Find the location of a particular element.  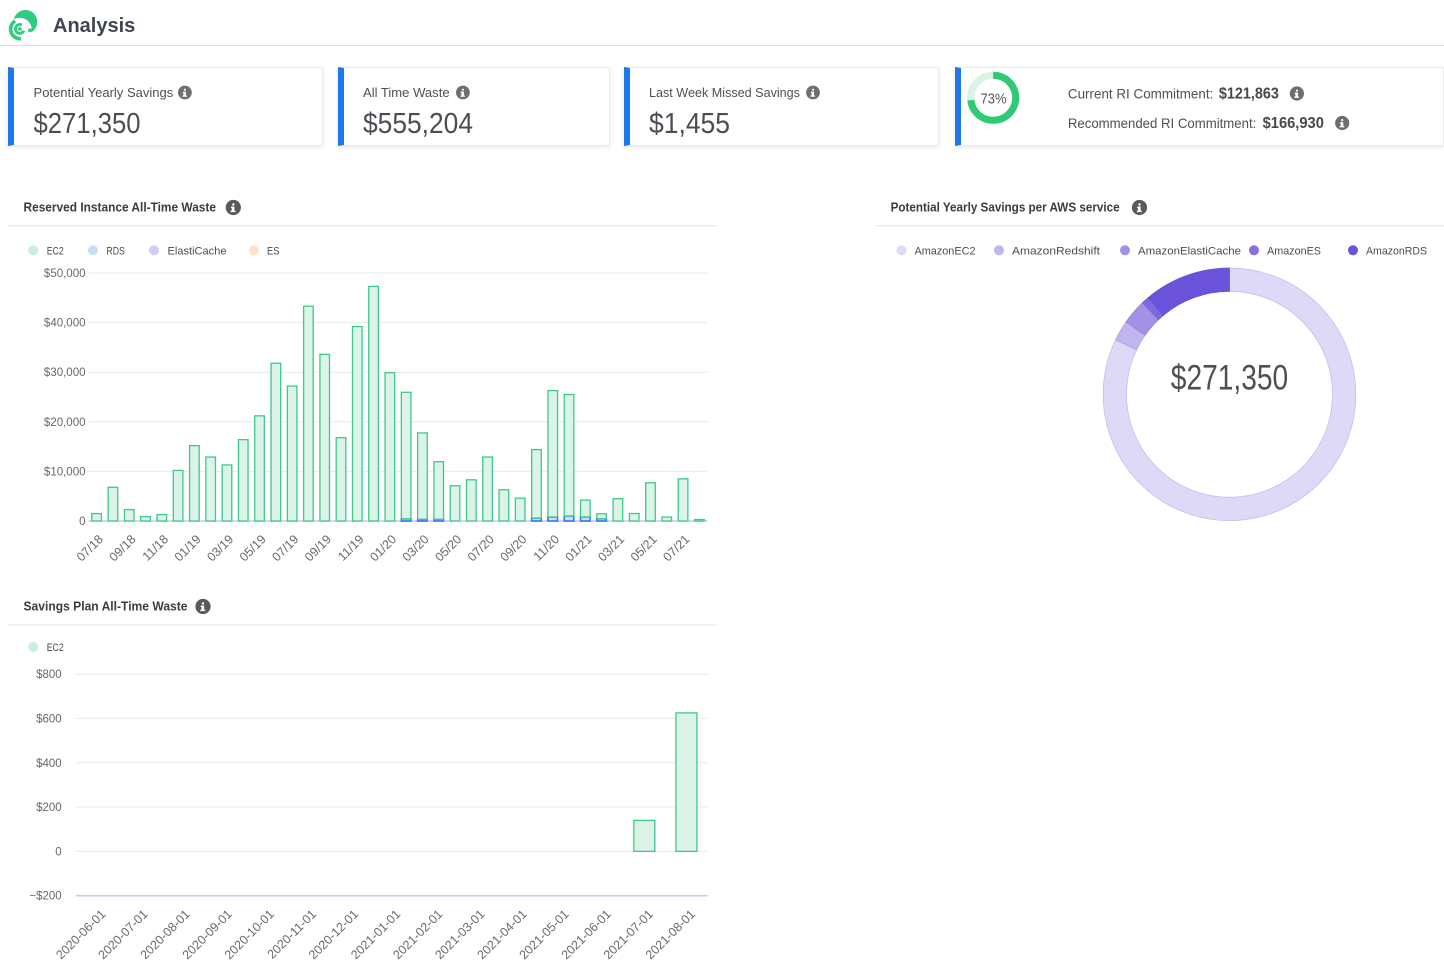

svg-text: AmazonES is located at coordinates (1294, 251).